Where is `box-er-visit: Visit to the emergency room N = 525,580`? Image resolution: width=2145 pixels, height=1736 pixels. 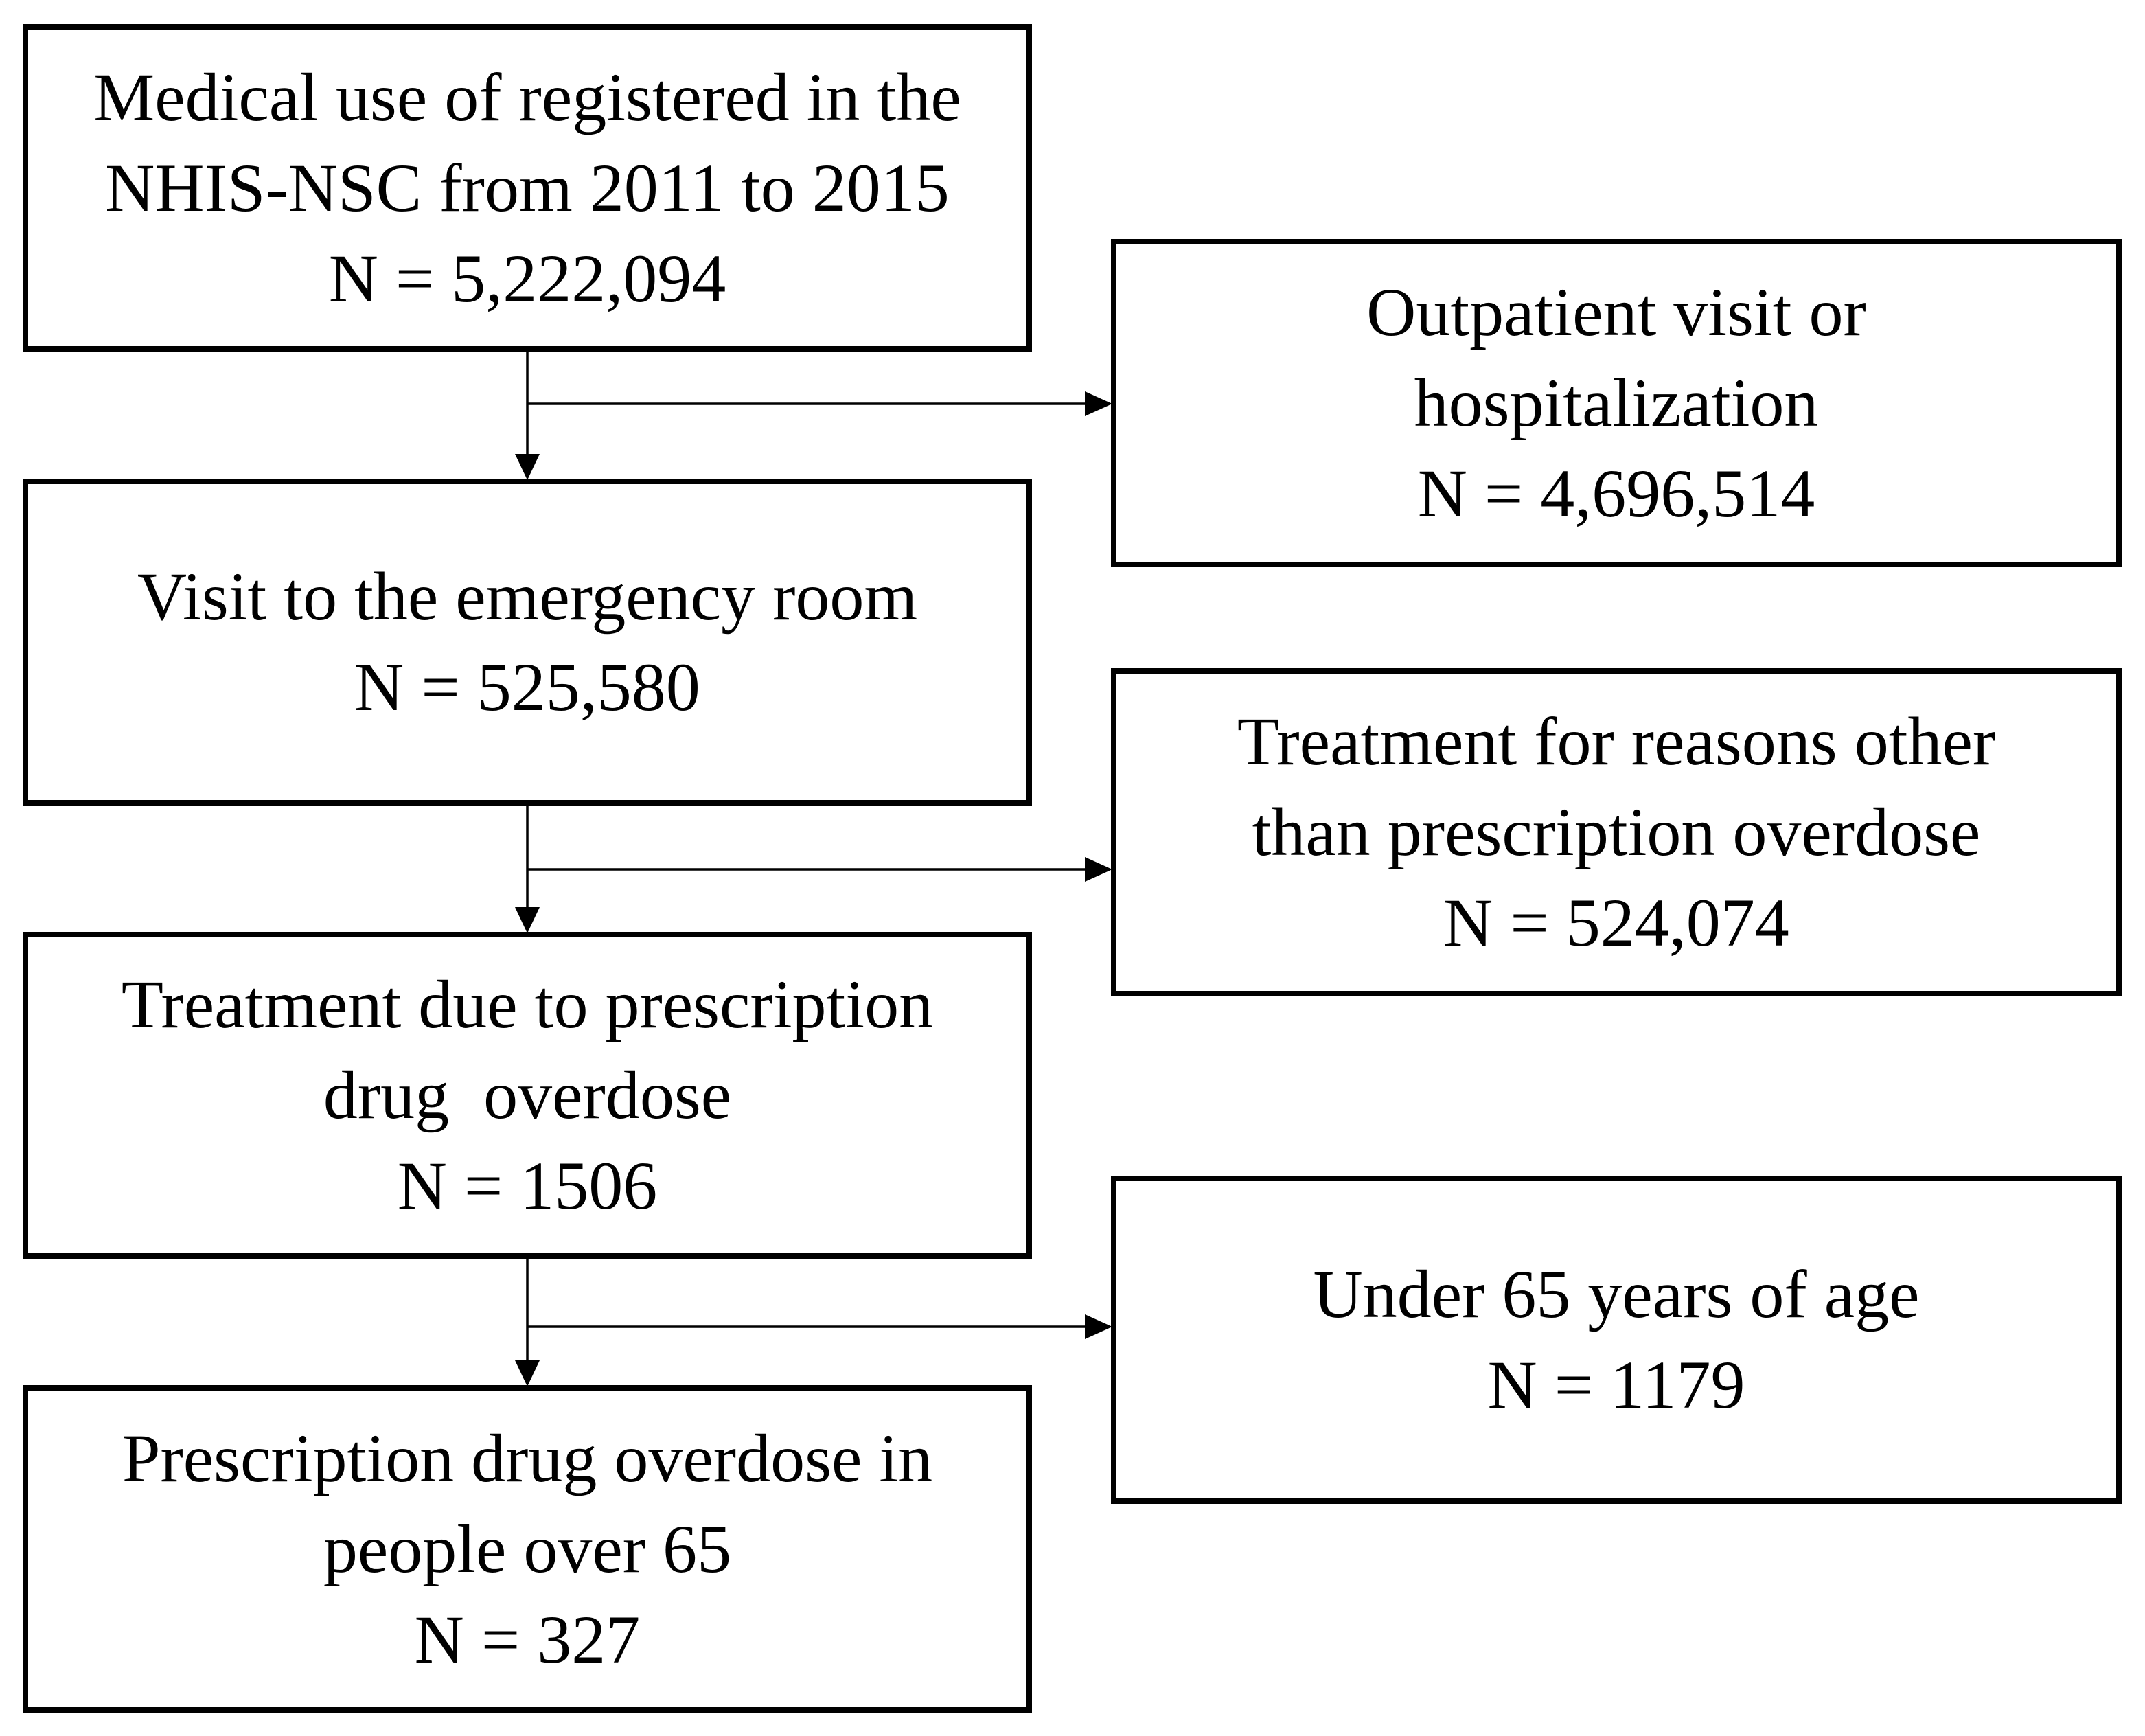
box-er-visit: Visit to the emergency room N = 525,580 is located at coordinates (527, 642).